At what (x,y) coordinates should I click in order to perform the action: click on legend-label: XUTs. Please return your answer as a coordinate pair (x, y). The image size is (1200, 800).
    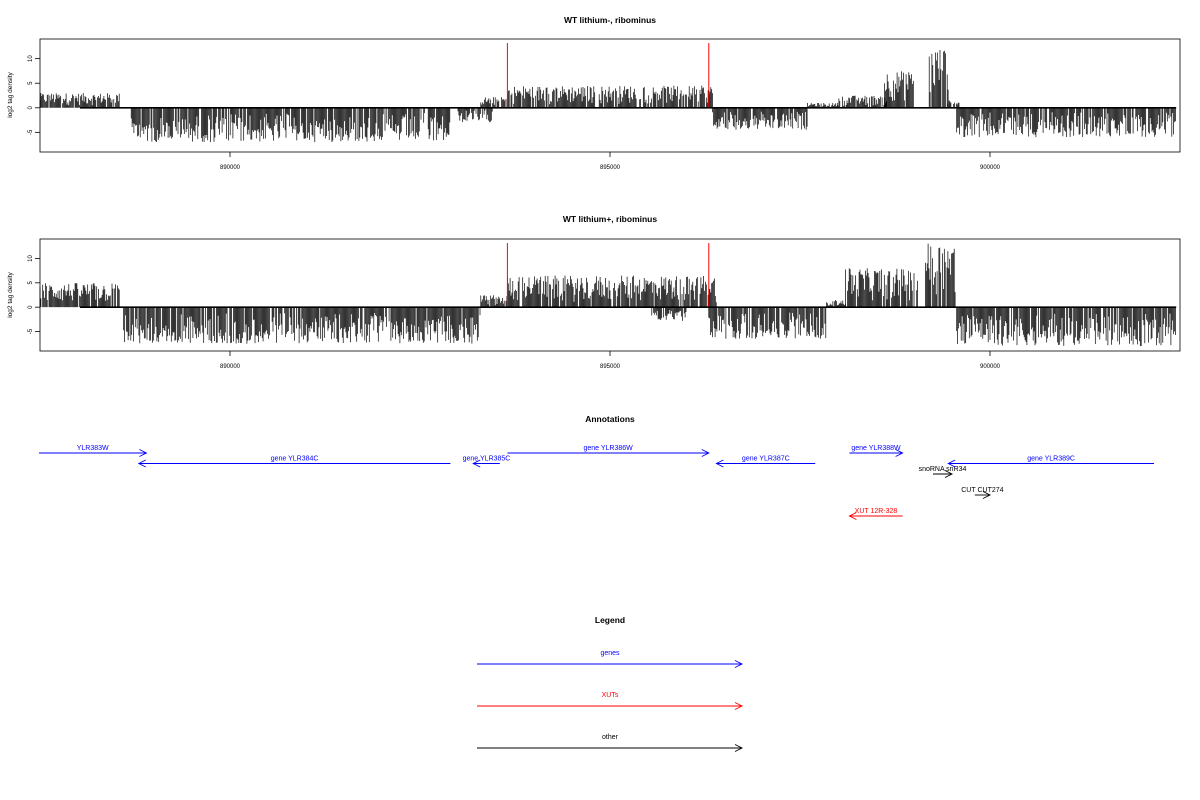
    Looking at the image, I should click on (610, 695).